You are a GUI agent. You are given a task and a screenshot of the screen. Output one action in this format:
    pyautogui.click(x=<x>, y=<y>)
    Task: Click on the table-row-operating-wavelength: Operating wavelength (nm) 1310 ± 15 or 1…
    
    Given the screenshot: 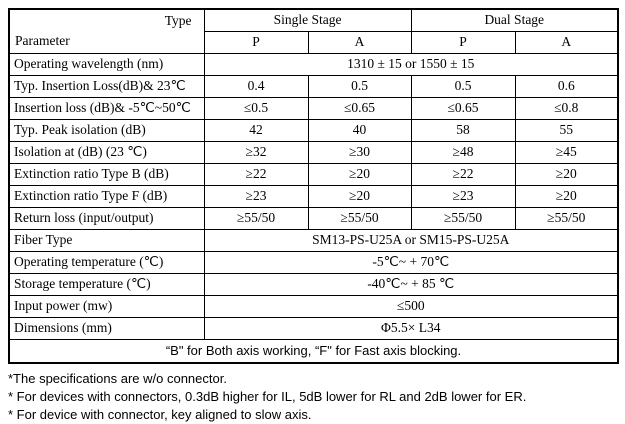 What is the action you would take?
    pyautogui.click(x=313, y=64)
    